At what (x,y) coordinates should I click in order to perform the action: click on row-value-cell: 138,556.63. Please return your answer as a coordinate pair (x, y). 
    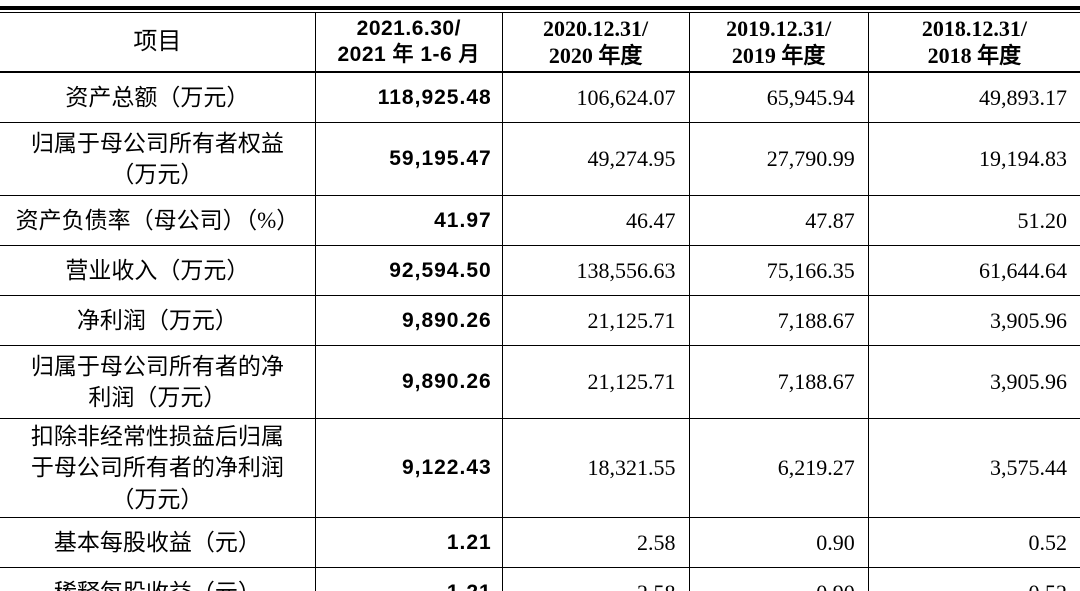
    Looking at the image, I should click on (595, 270).